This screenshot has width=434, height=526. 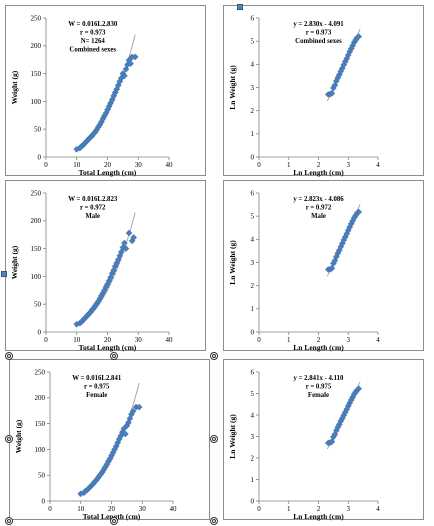 I want to click on x-tick-label: 1, so click(x=289, y=340).